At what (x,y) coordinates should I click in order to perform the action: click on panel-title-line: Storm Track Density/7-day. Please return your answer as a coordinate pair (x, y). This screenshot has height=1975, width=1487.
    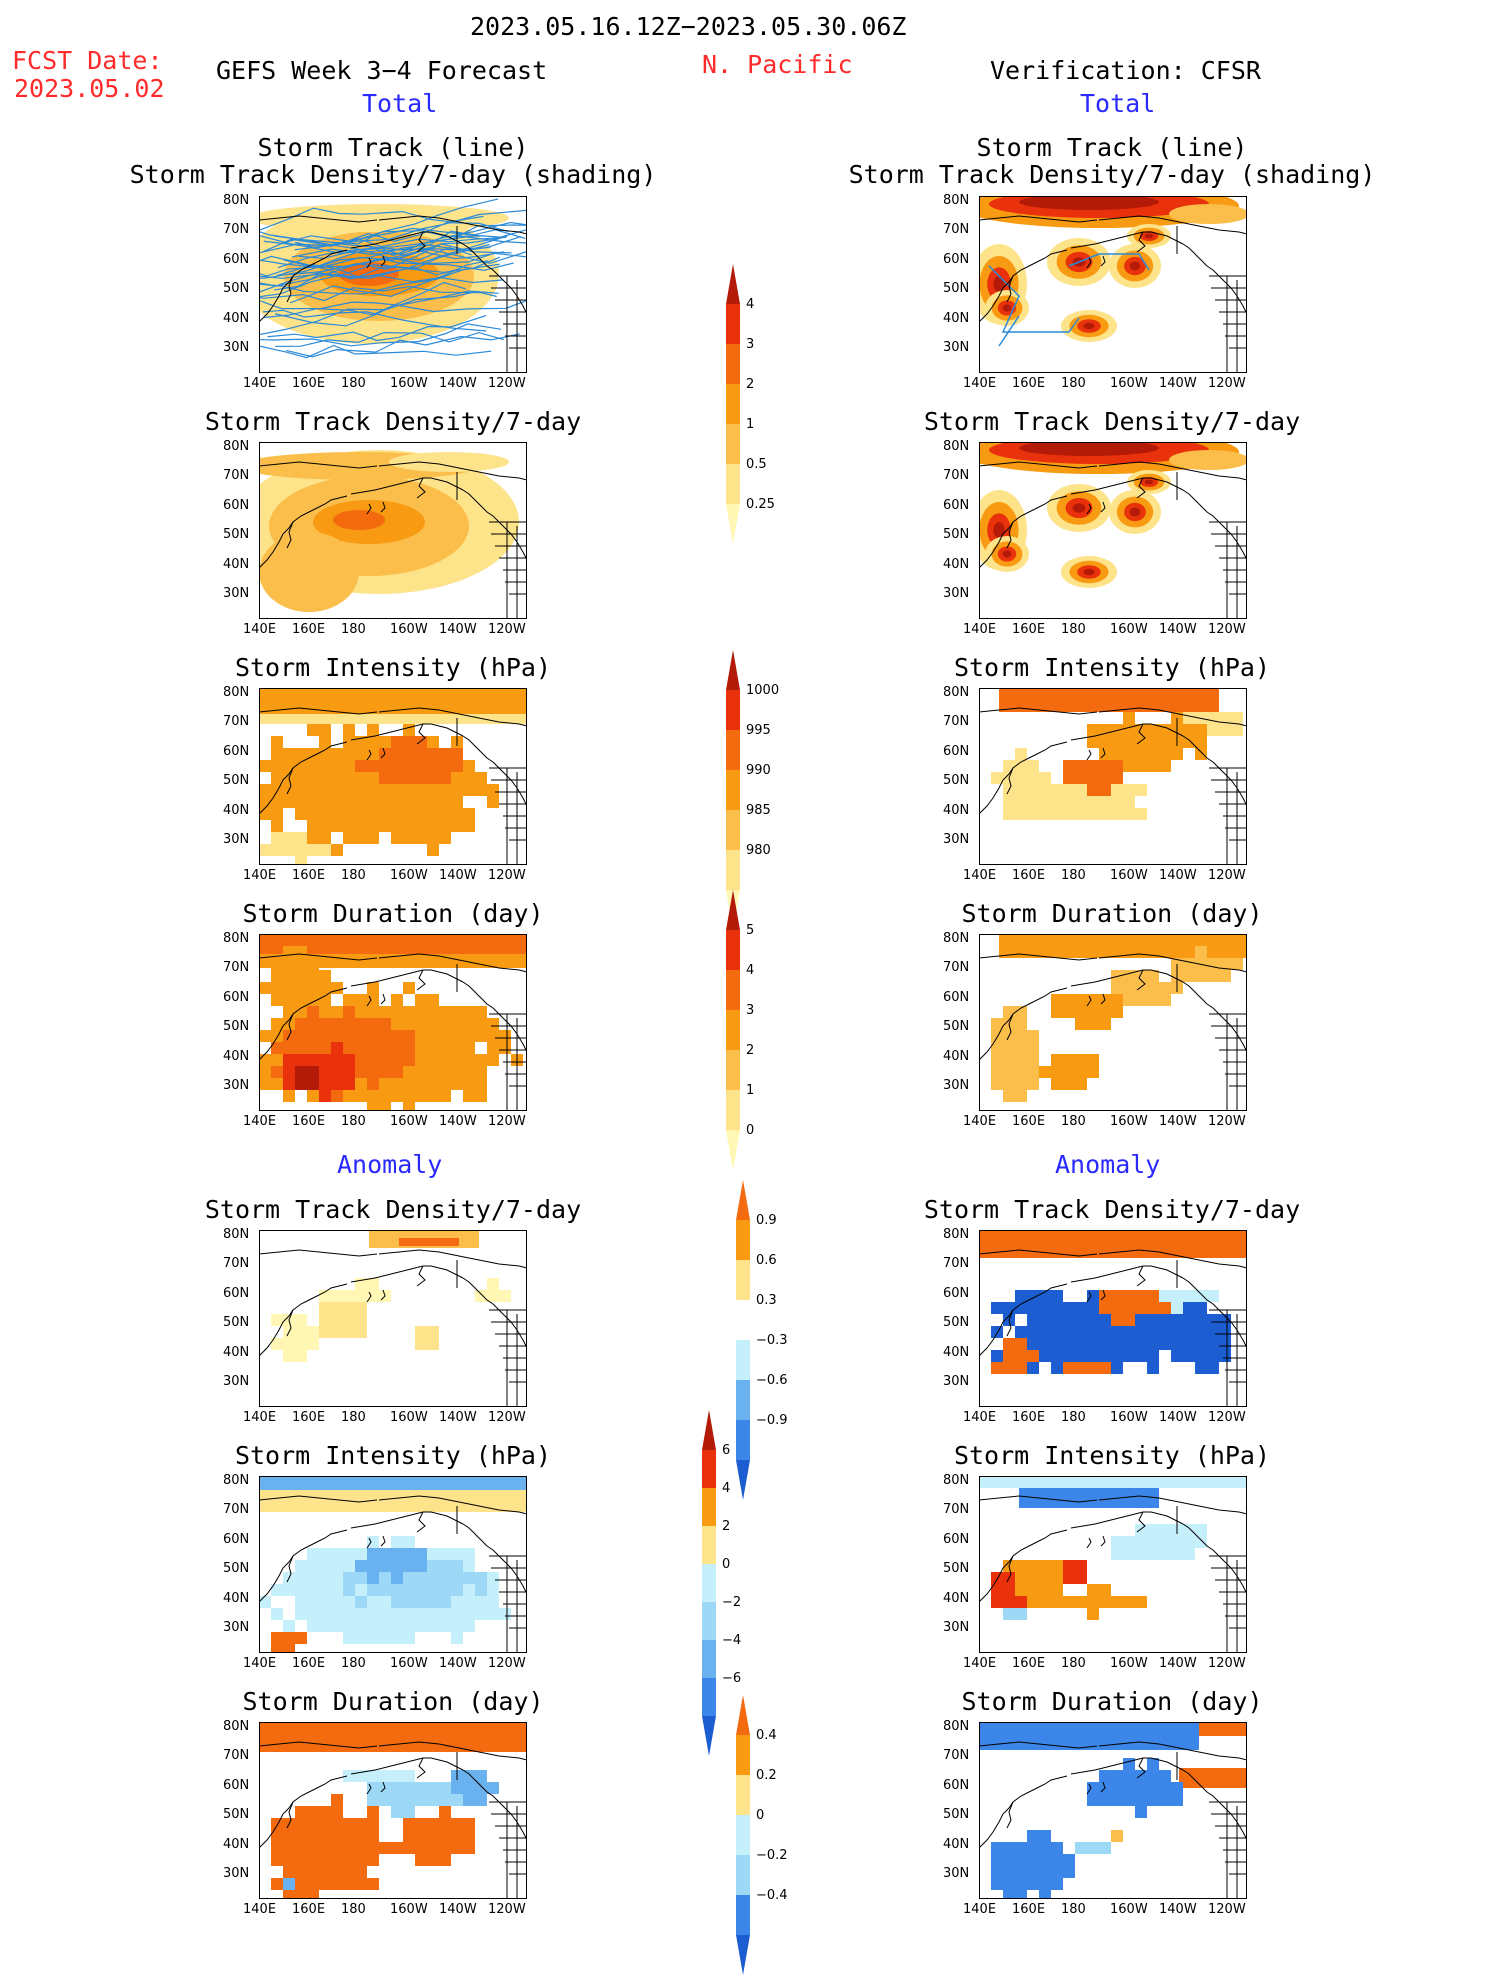
    Looking at the image, I should click on (1112, 421).